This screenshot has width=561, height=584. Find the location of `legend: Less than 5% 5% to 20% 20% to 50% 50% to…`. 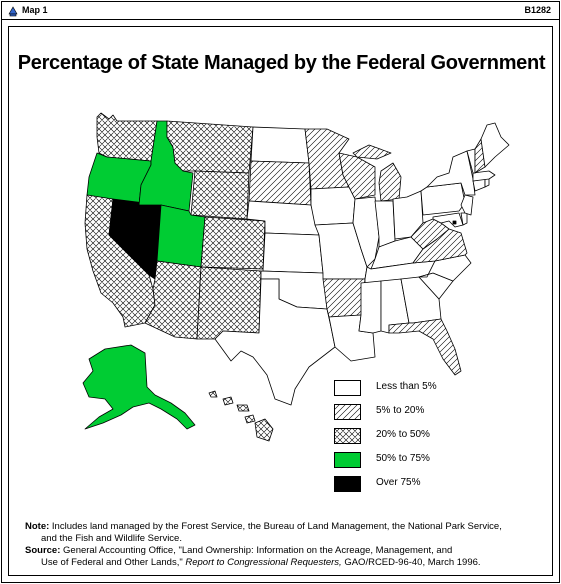

legend: Less than 5% 5% to 20% 20% to 50% 50% to… is located at coordinates (399, 440).